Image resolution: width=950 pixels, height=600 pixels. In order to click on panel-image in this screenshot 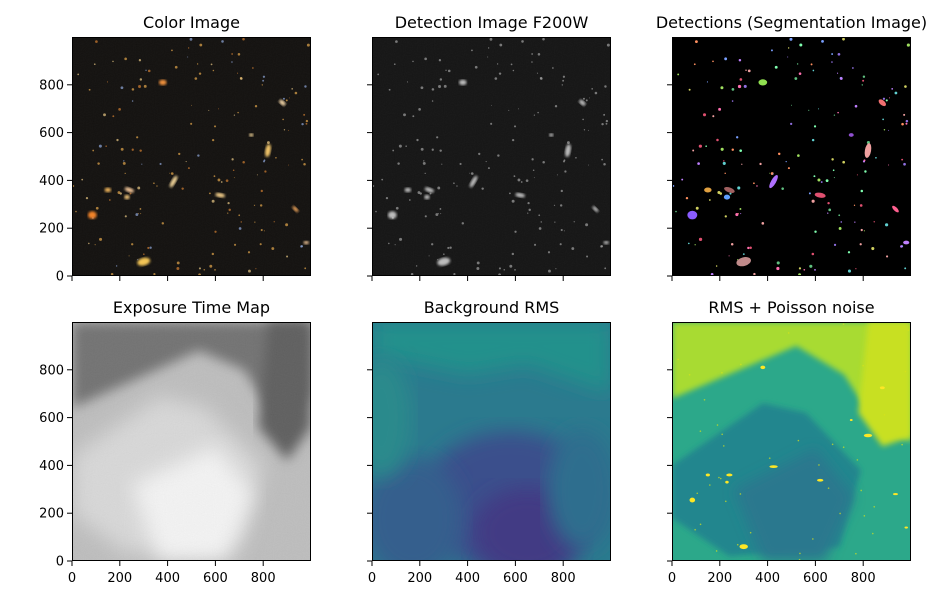, I will do `click(791, 156)`.